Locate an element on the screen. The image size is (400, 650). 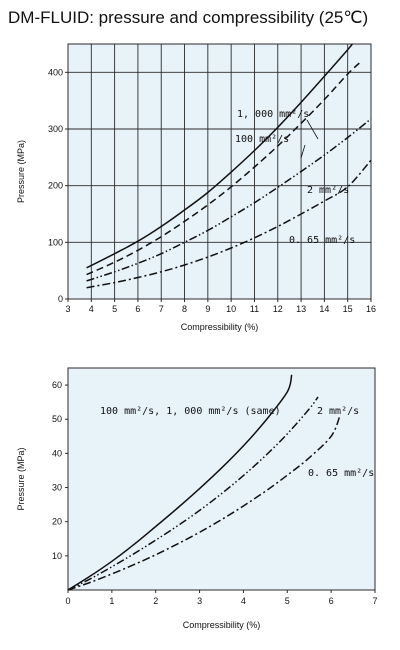
x-tick-label: 8 is located at coordinates (184, 309).